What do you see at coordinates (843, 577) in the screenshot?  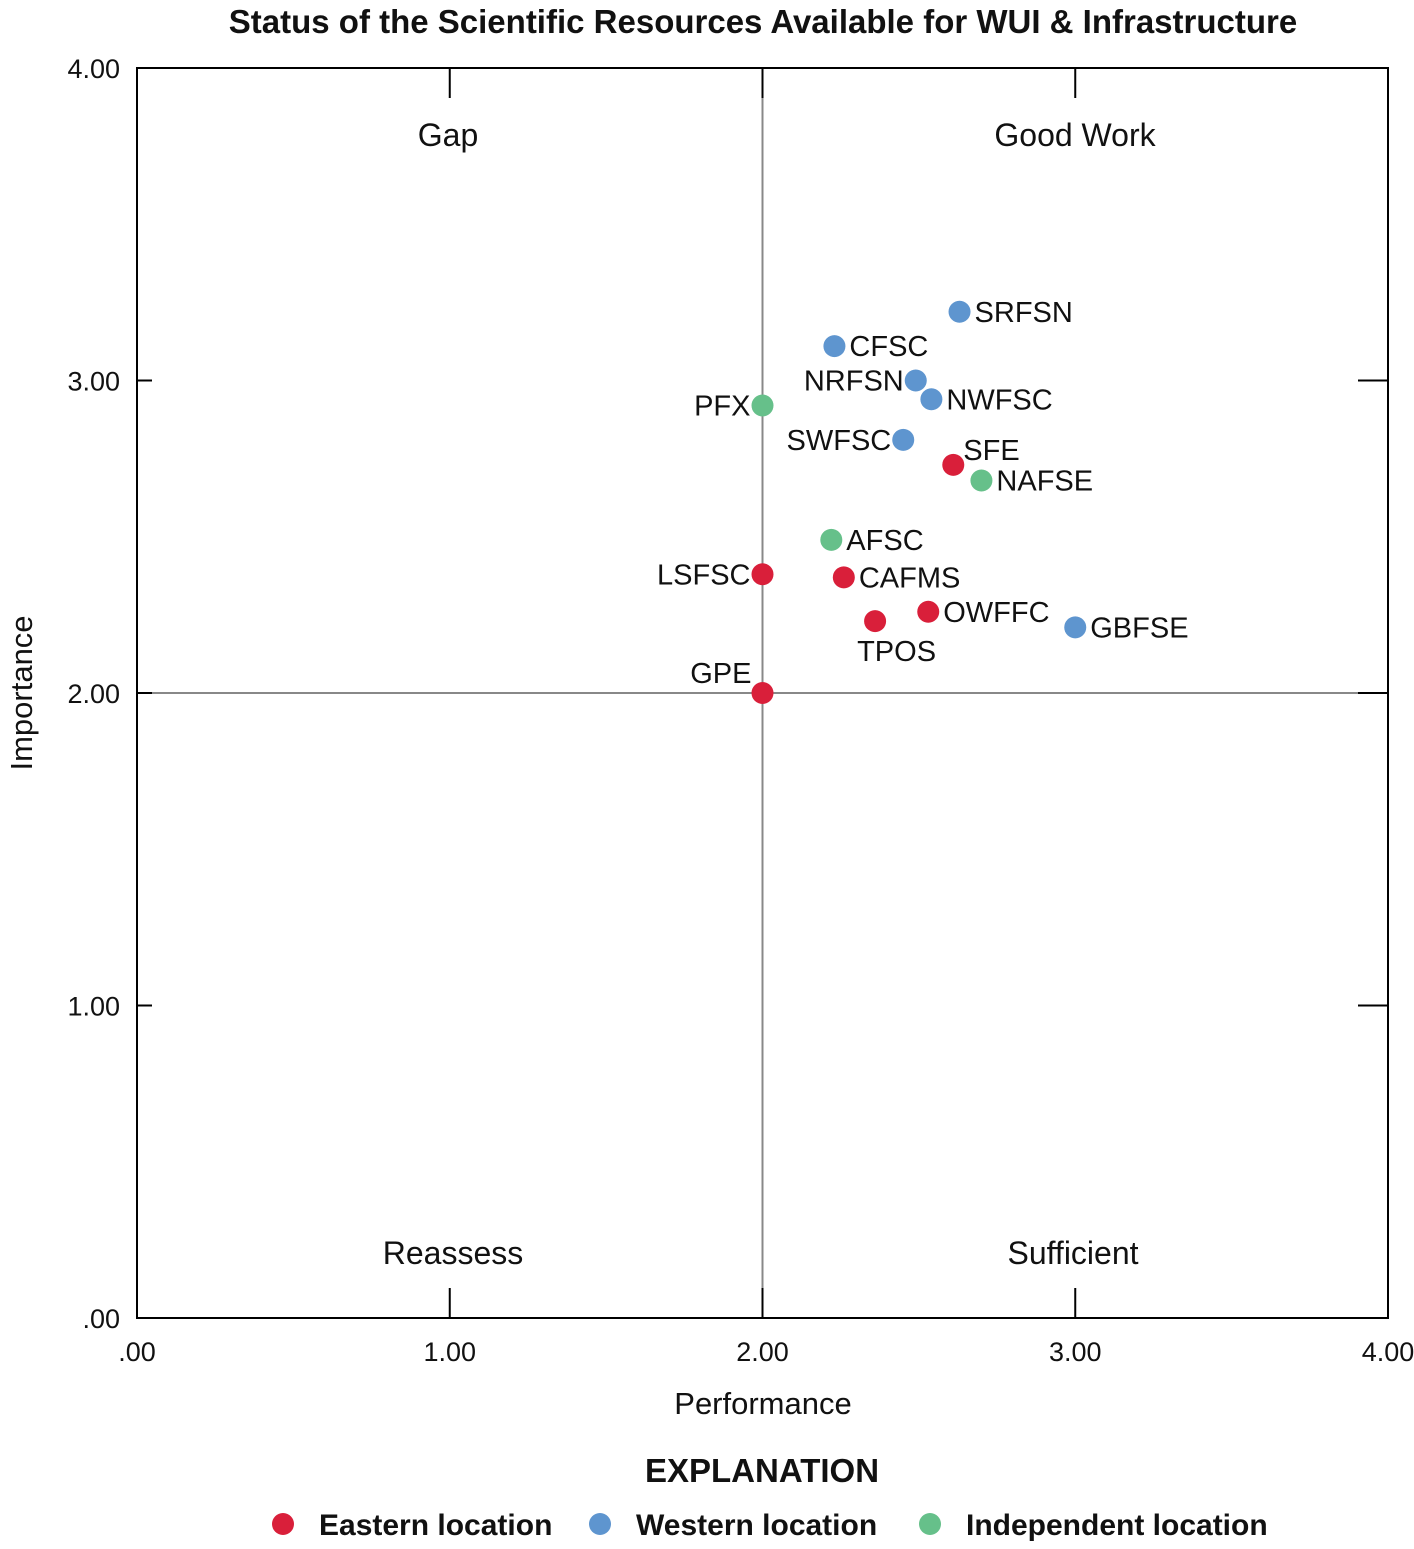 I see `data-point-cafms` at bounding box center [843, 577].